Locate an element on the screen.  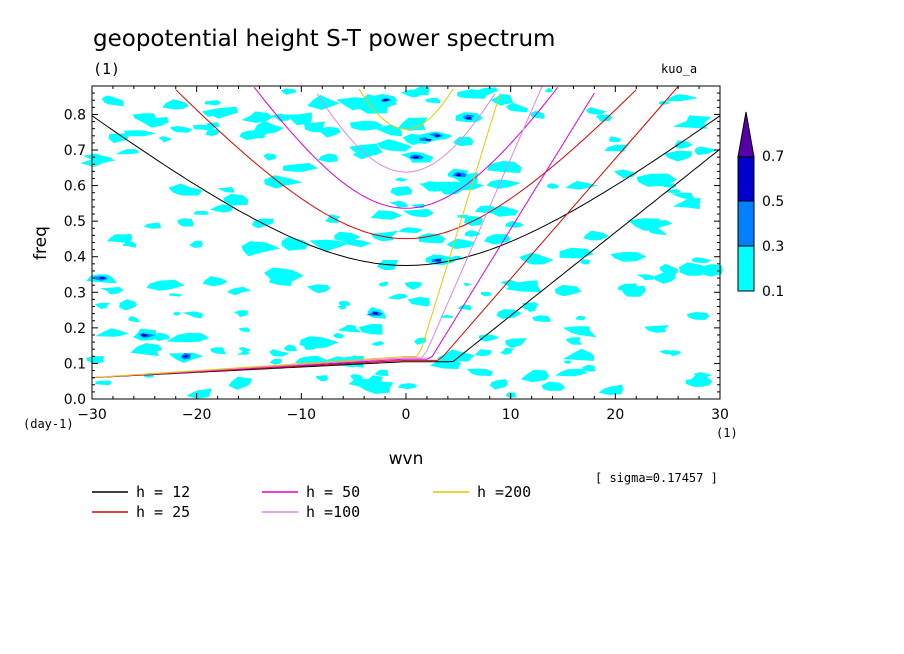
y-axis-label: freq is located at coordinates (41, 243).